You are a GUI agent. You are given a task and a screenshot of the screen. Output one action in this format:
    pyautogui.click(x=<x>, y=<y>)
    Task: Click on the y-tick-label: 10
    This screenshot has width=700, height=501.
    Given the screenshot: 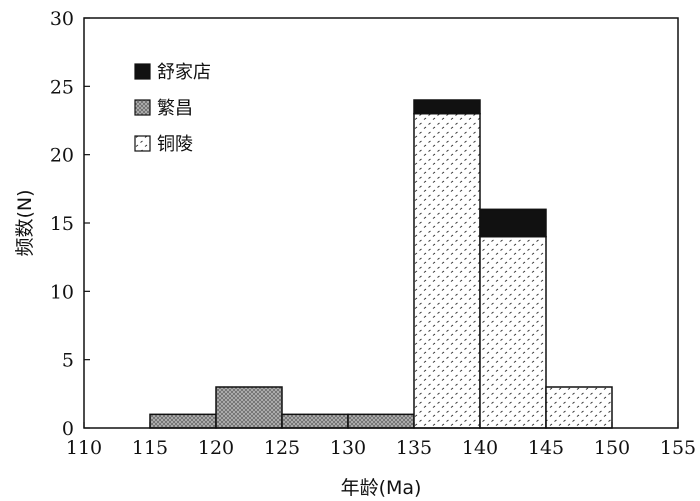 What is the action you would take?
    pyautogui.click(x=62, y=292)
    